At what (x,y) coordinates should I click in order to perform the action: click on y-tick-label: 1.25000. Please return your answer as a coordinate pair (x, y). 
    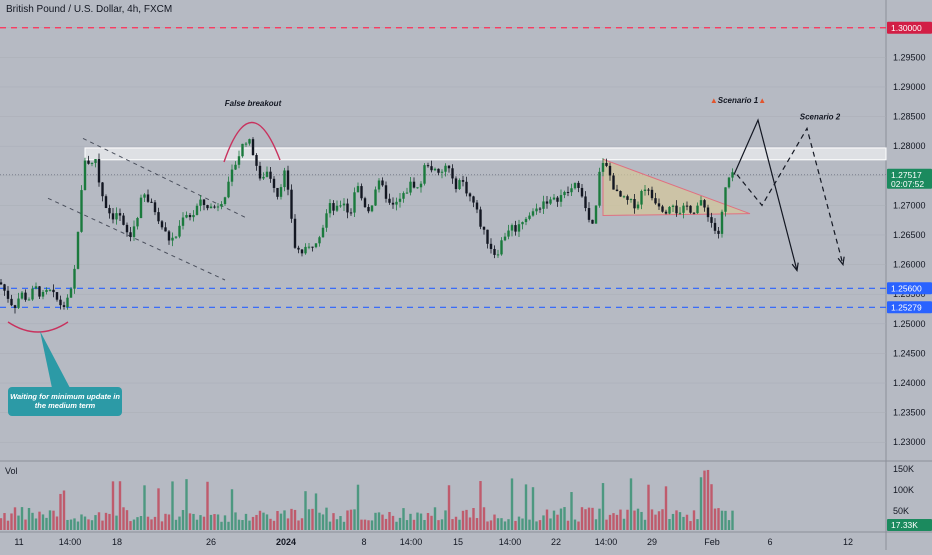
    Looking at the image, I should click on (909, 324).